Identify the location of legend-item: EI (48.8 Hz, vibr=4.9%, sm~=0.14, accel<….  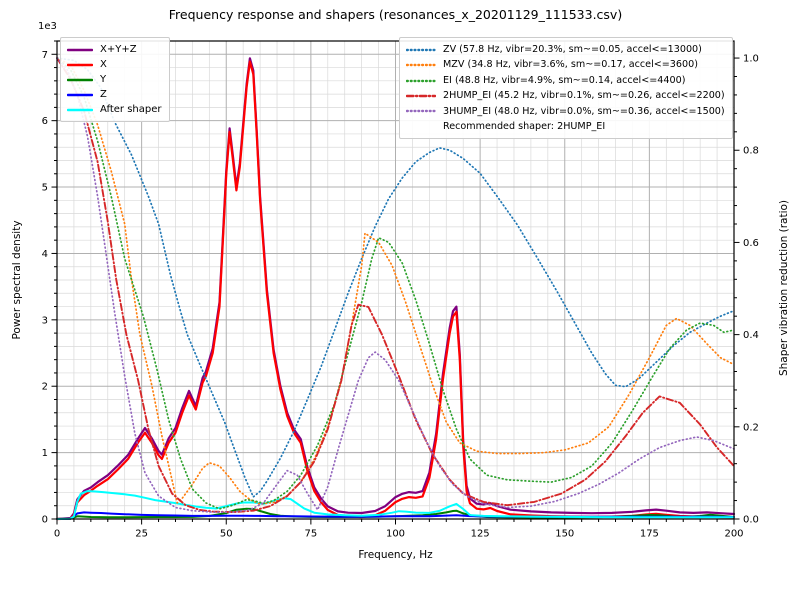
(565, 80).